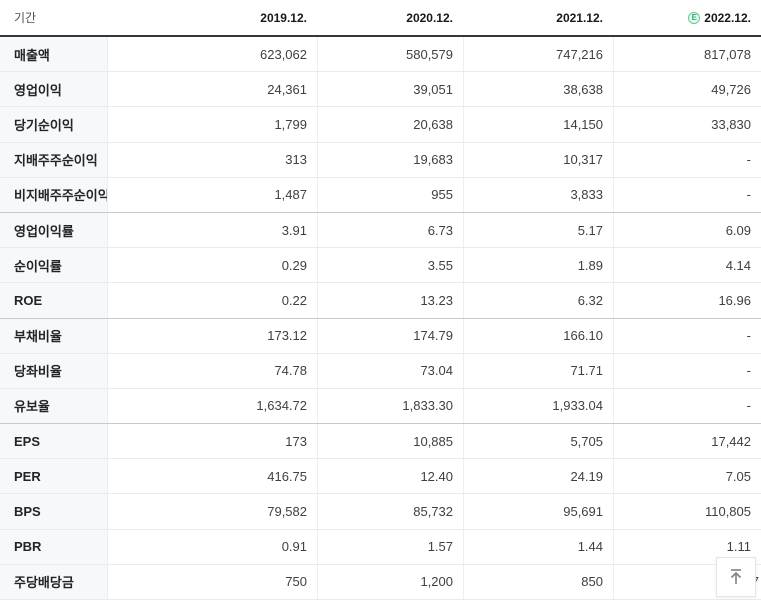 This screenshot has width=761, height=600. I want to click on cell-value: 74.78, so click(212, 370).